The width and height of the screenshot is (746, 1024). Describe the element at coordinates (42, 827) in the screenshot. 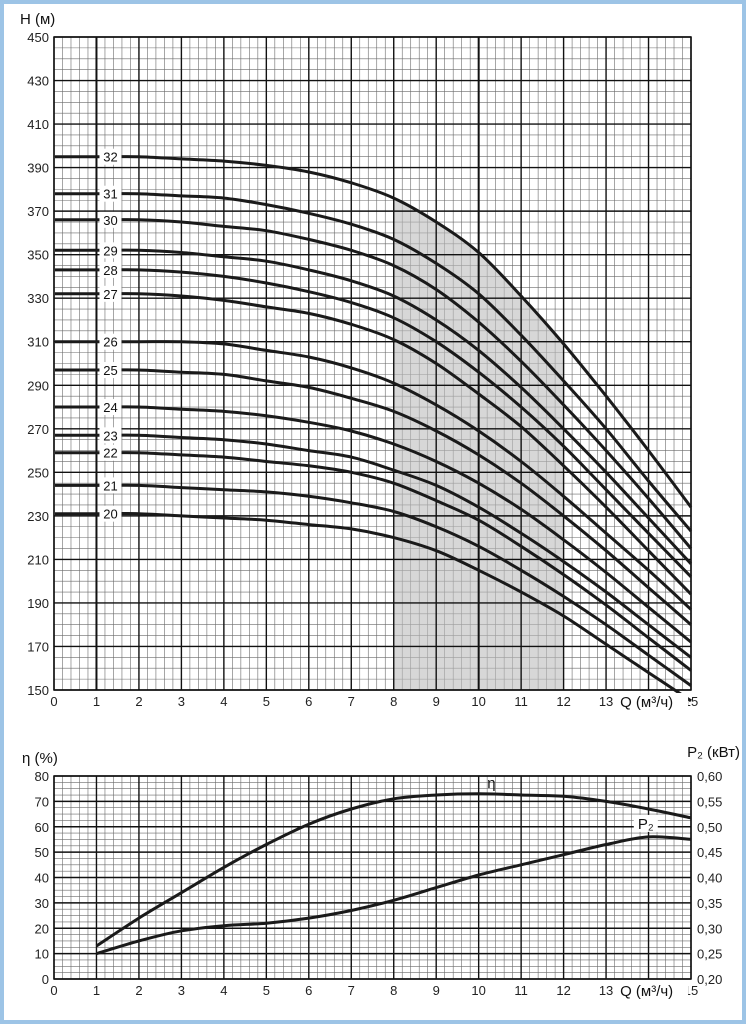

I see `y-tick-label: 60` at that location.